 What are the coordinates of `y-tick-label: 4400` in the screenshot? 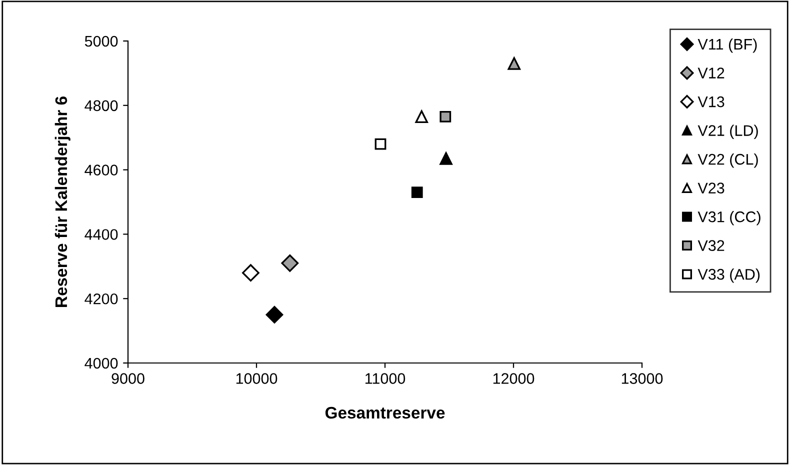 It's located at (101, 234).